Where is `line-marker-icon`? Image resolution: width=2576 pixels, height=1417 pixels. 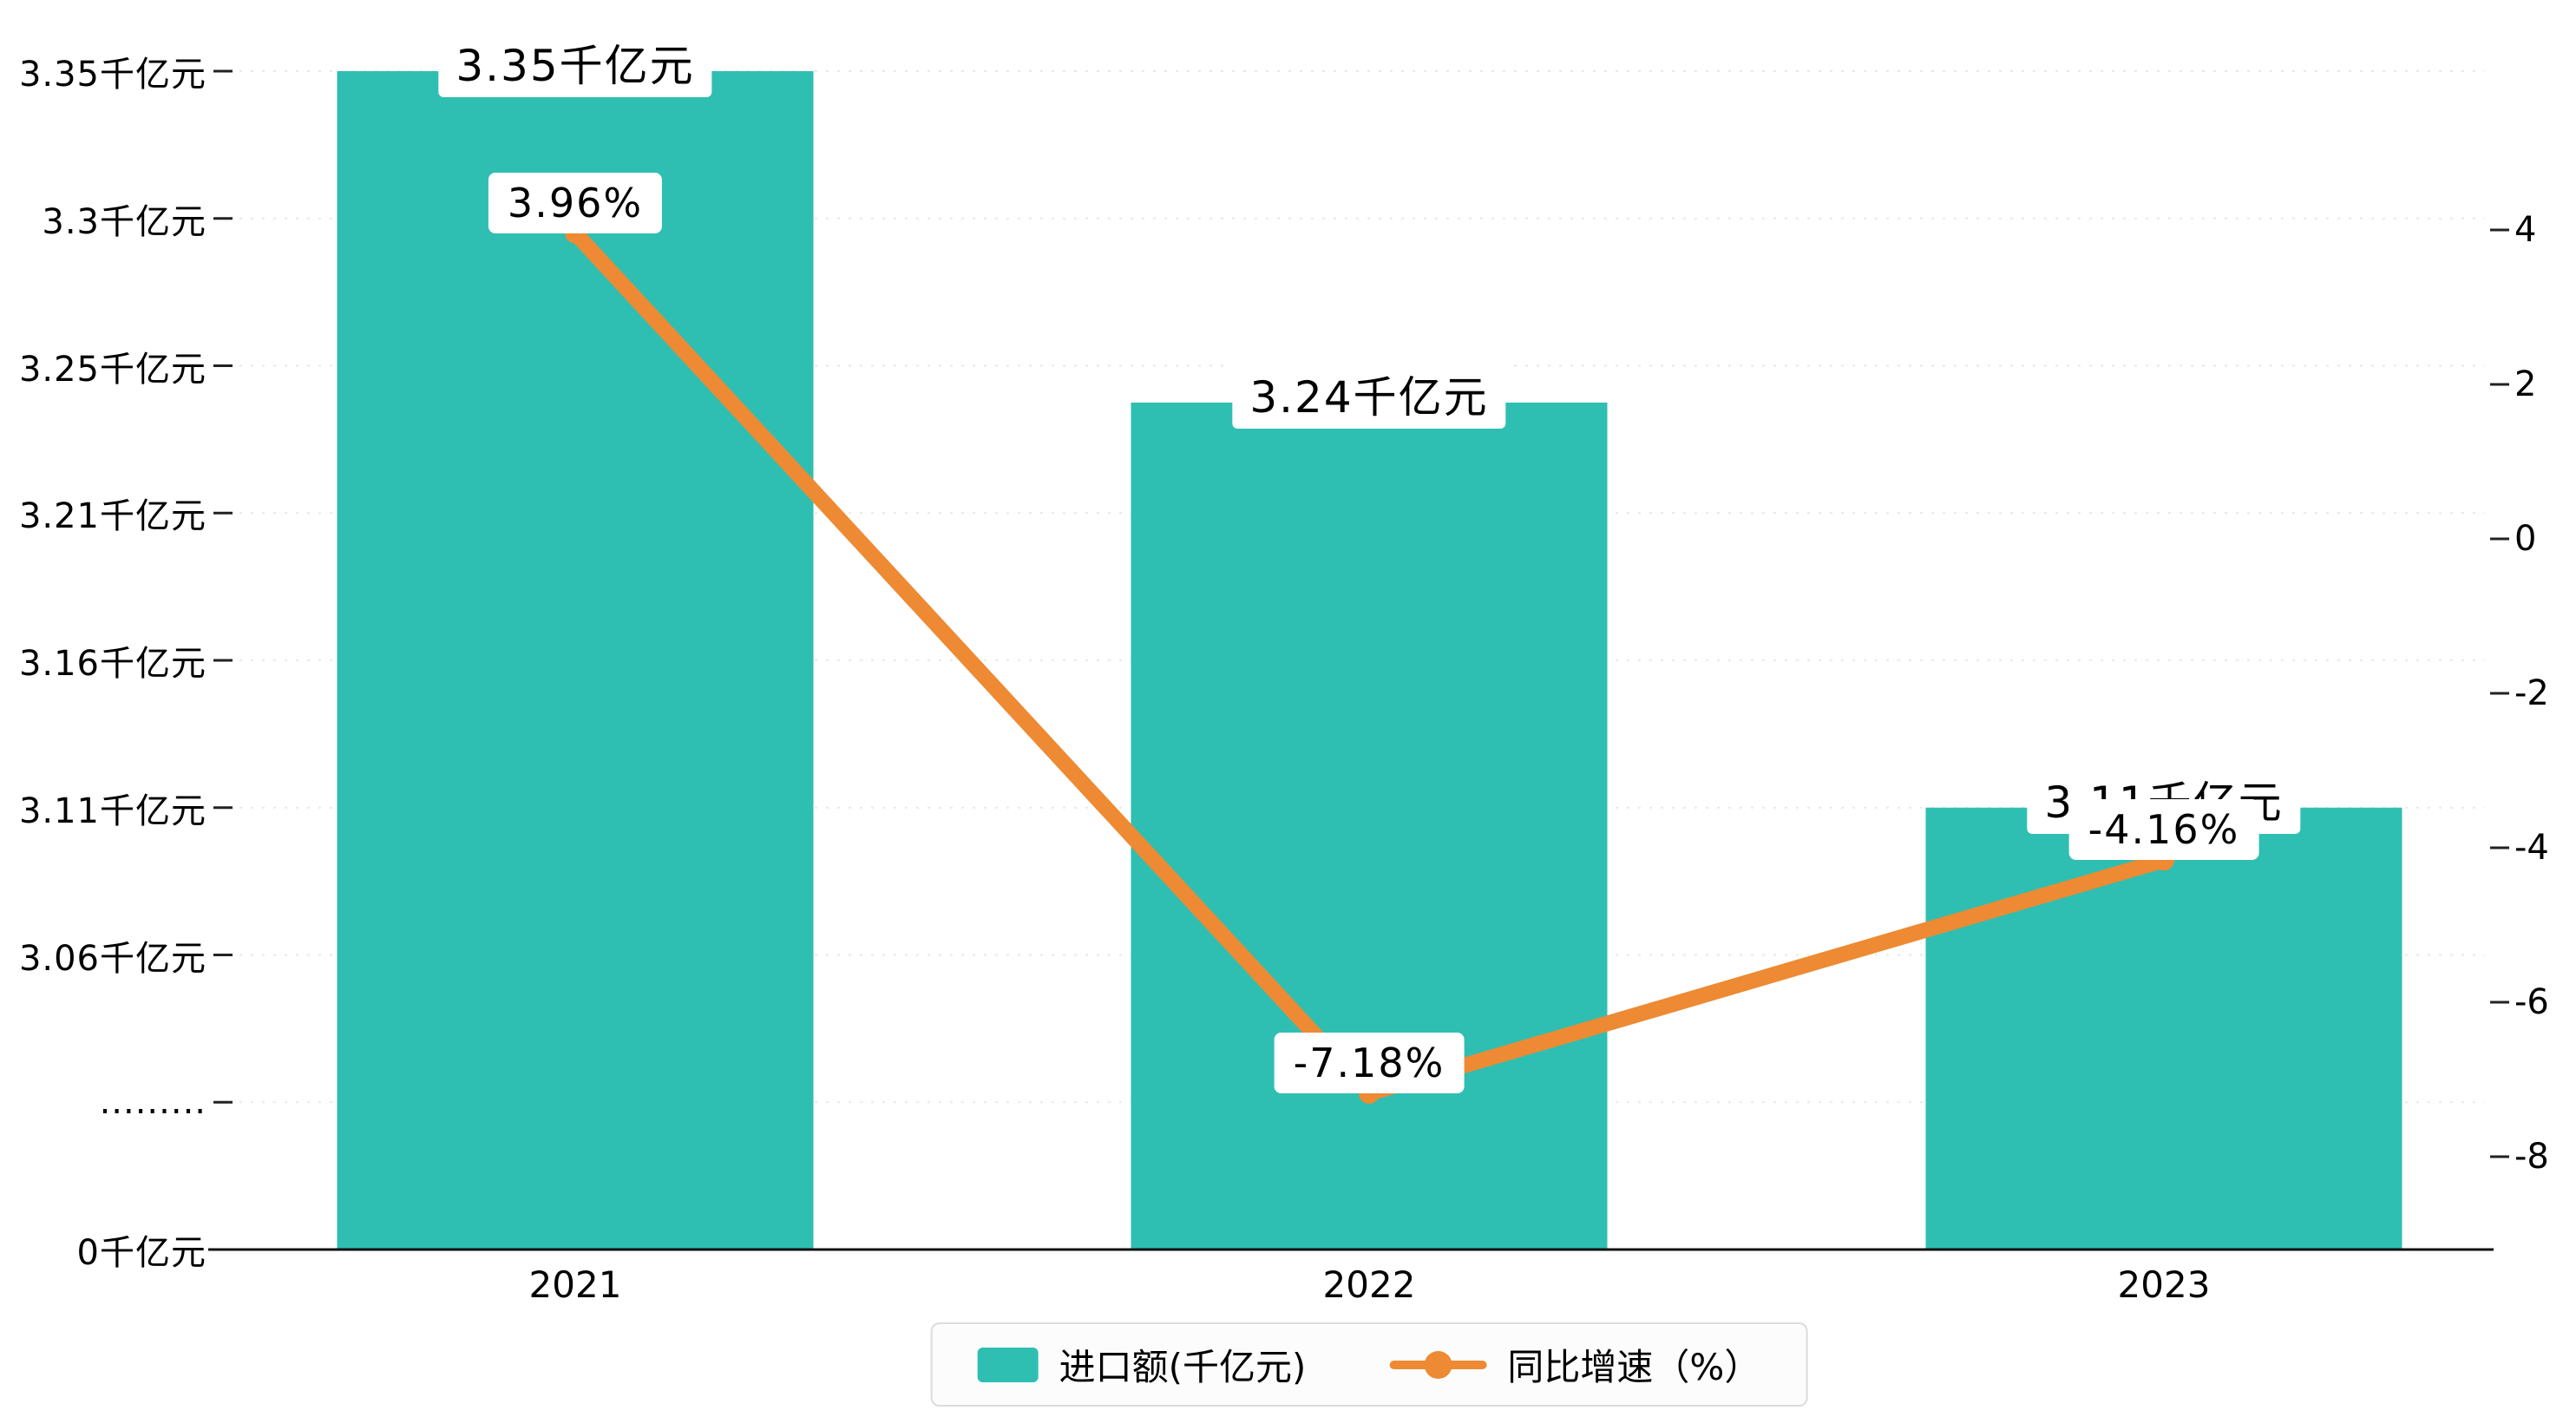
line-marker-icon is located at coordinates (1438, 1364).